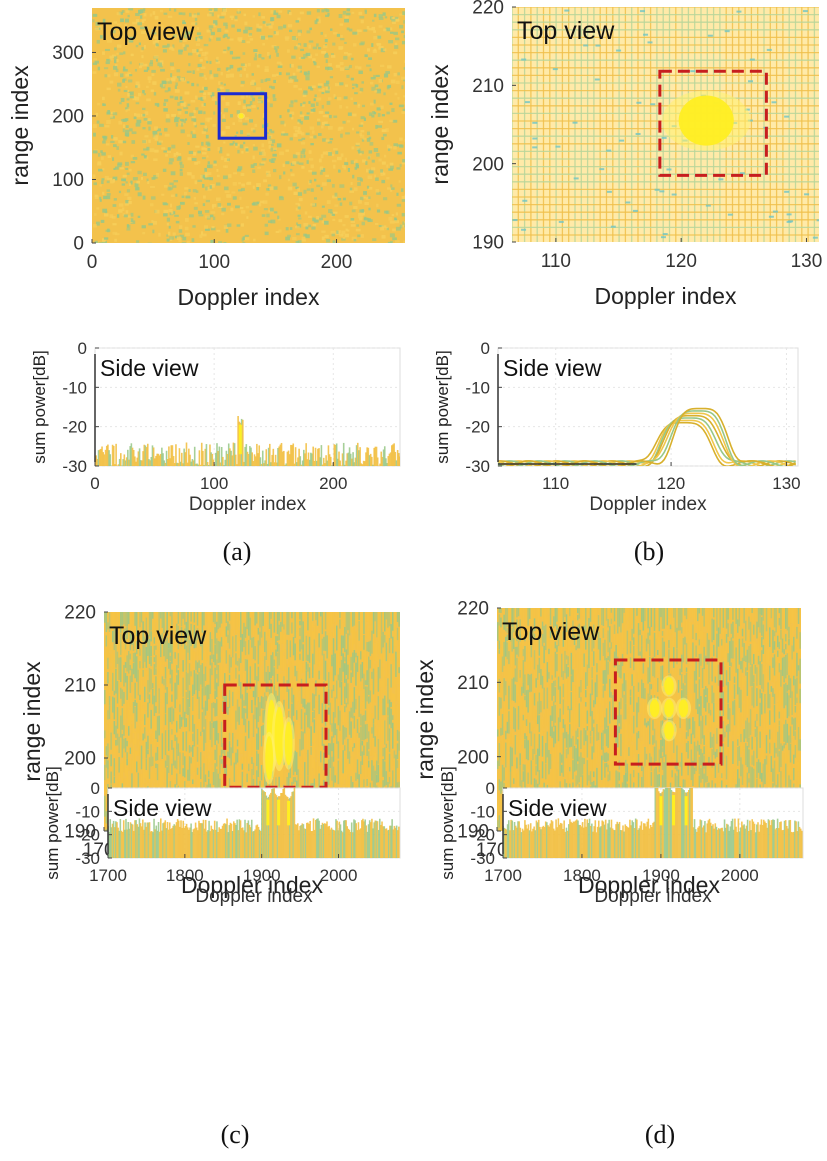 The height and width of the screenshot is (1161, 827). Describe the element at coordinates (649, 551) in the screenshot. I see `caption-b: (b)` at that location.